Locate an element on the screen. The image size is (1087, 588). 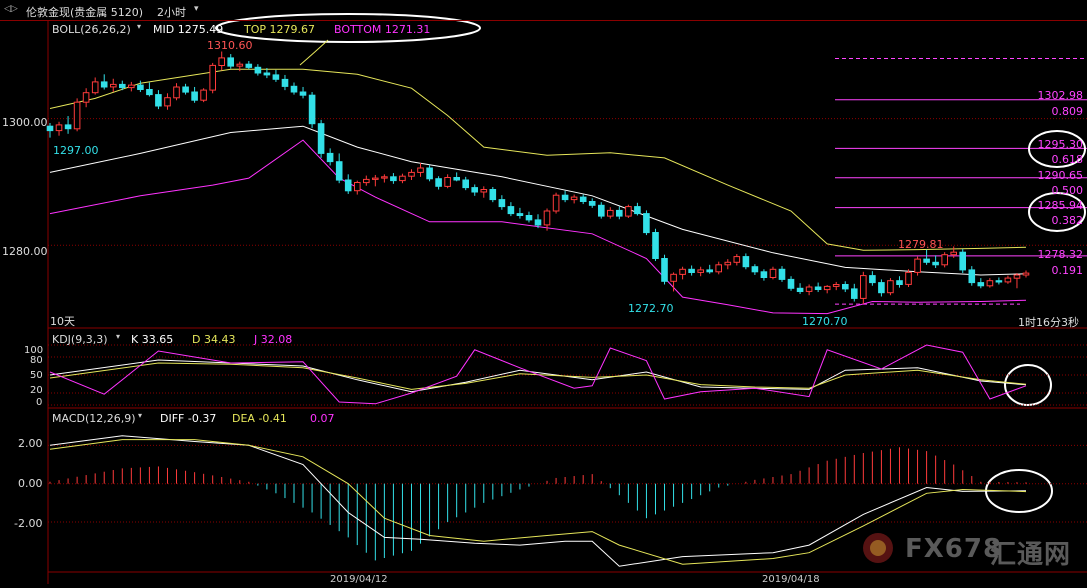
macd-dea-value: DEA -0.41 is located at coordinates (259, 418).